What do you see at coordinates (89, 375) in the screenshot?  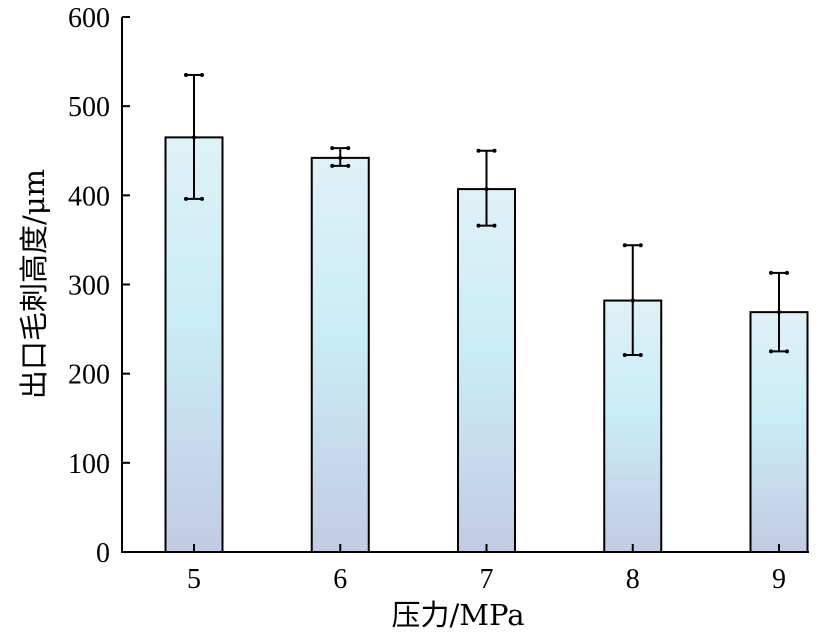 I see `y-tick-label: 200` at bounding box center [89, 375].